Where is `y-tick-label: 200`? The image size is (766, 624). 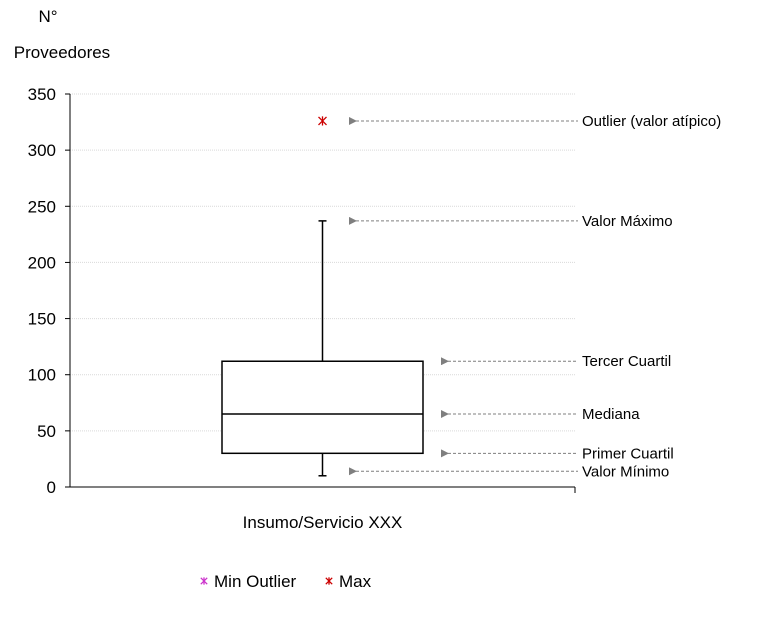 y-tick-label: 200 is located at coordinates (42, 262).